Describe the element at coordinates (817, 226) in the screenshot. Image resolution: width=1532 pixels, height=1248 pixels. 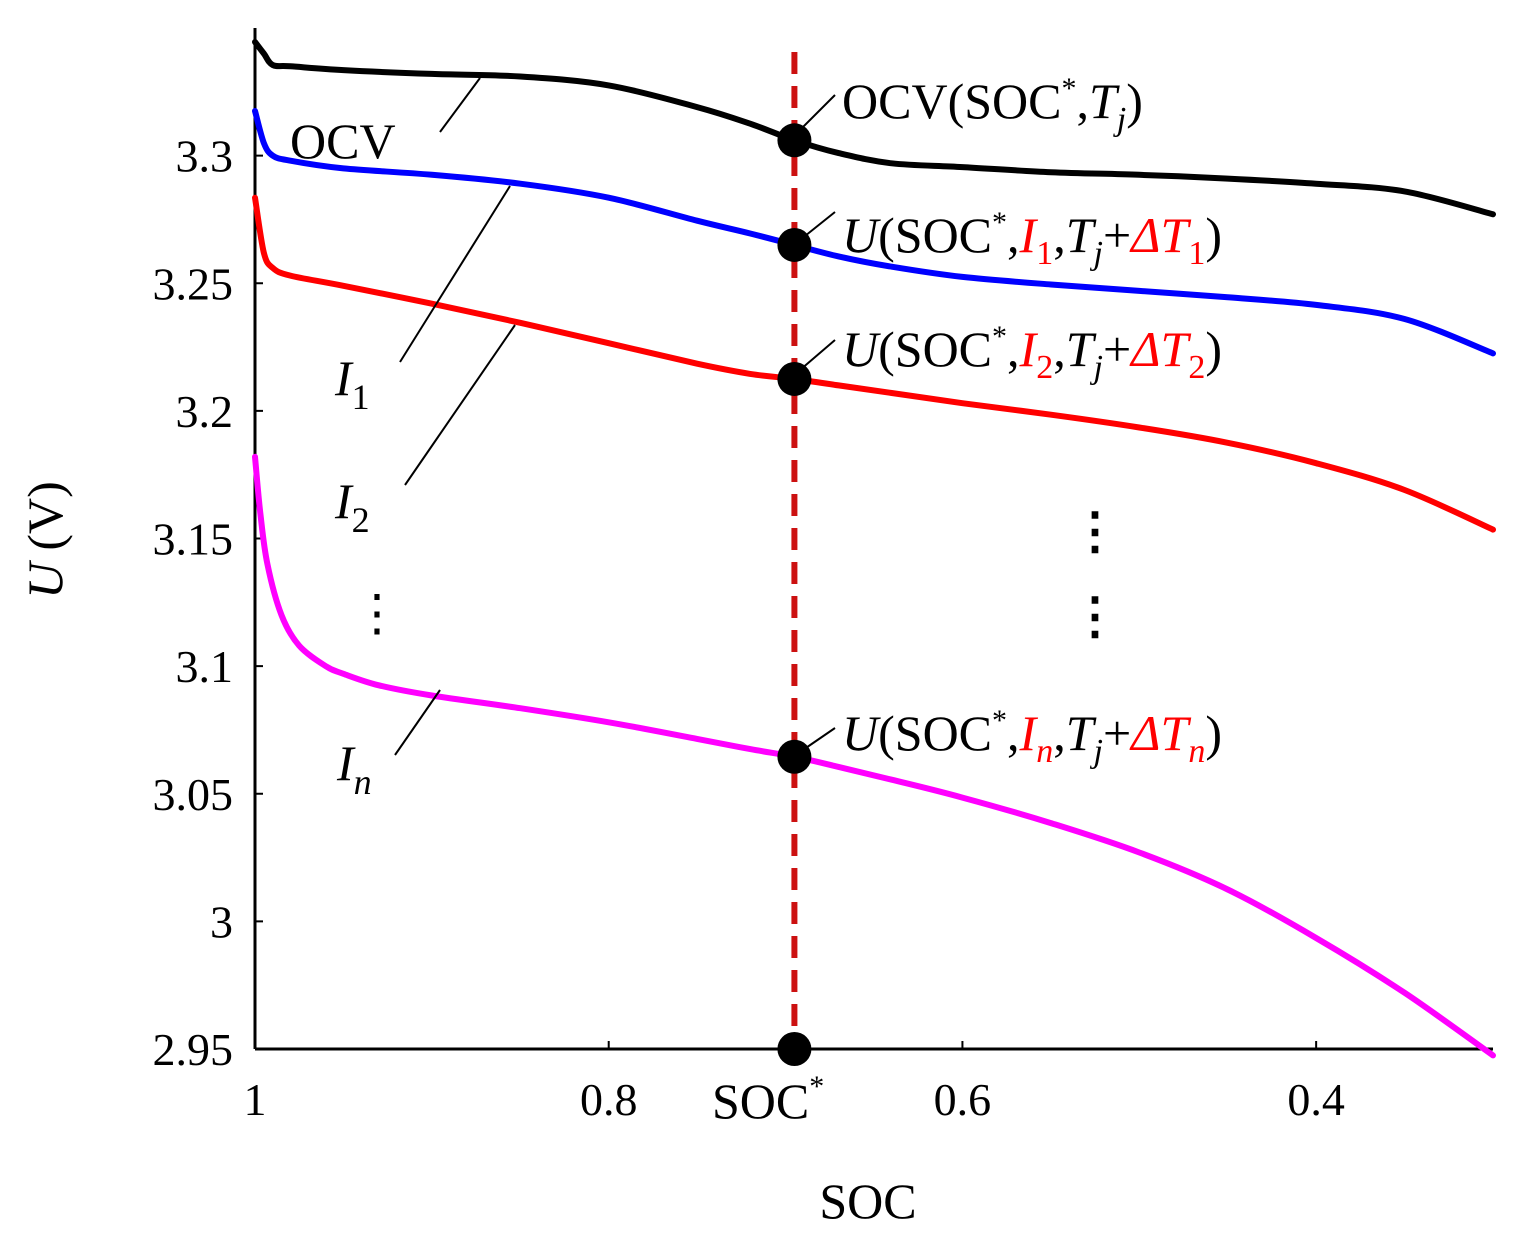
I see `u1-point-leader-line` at that location.